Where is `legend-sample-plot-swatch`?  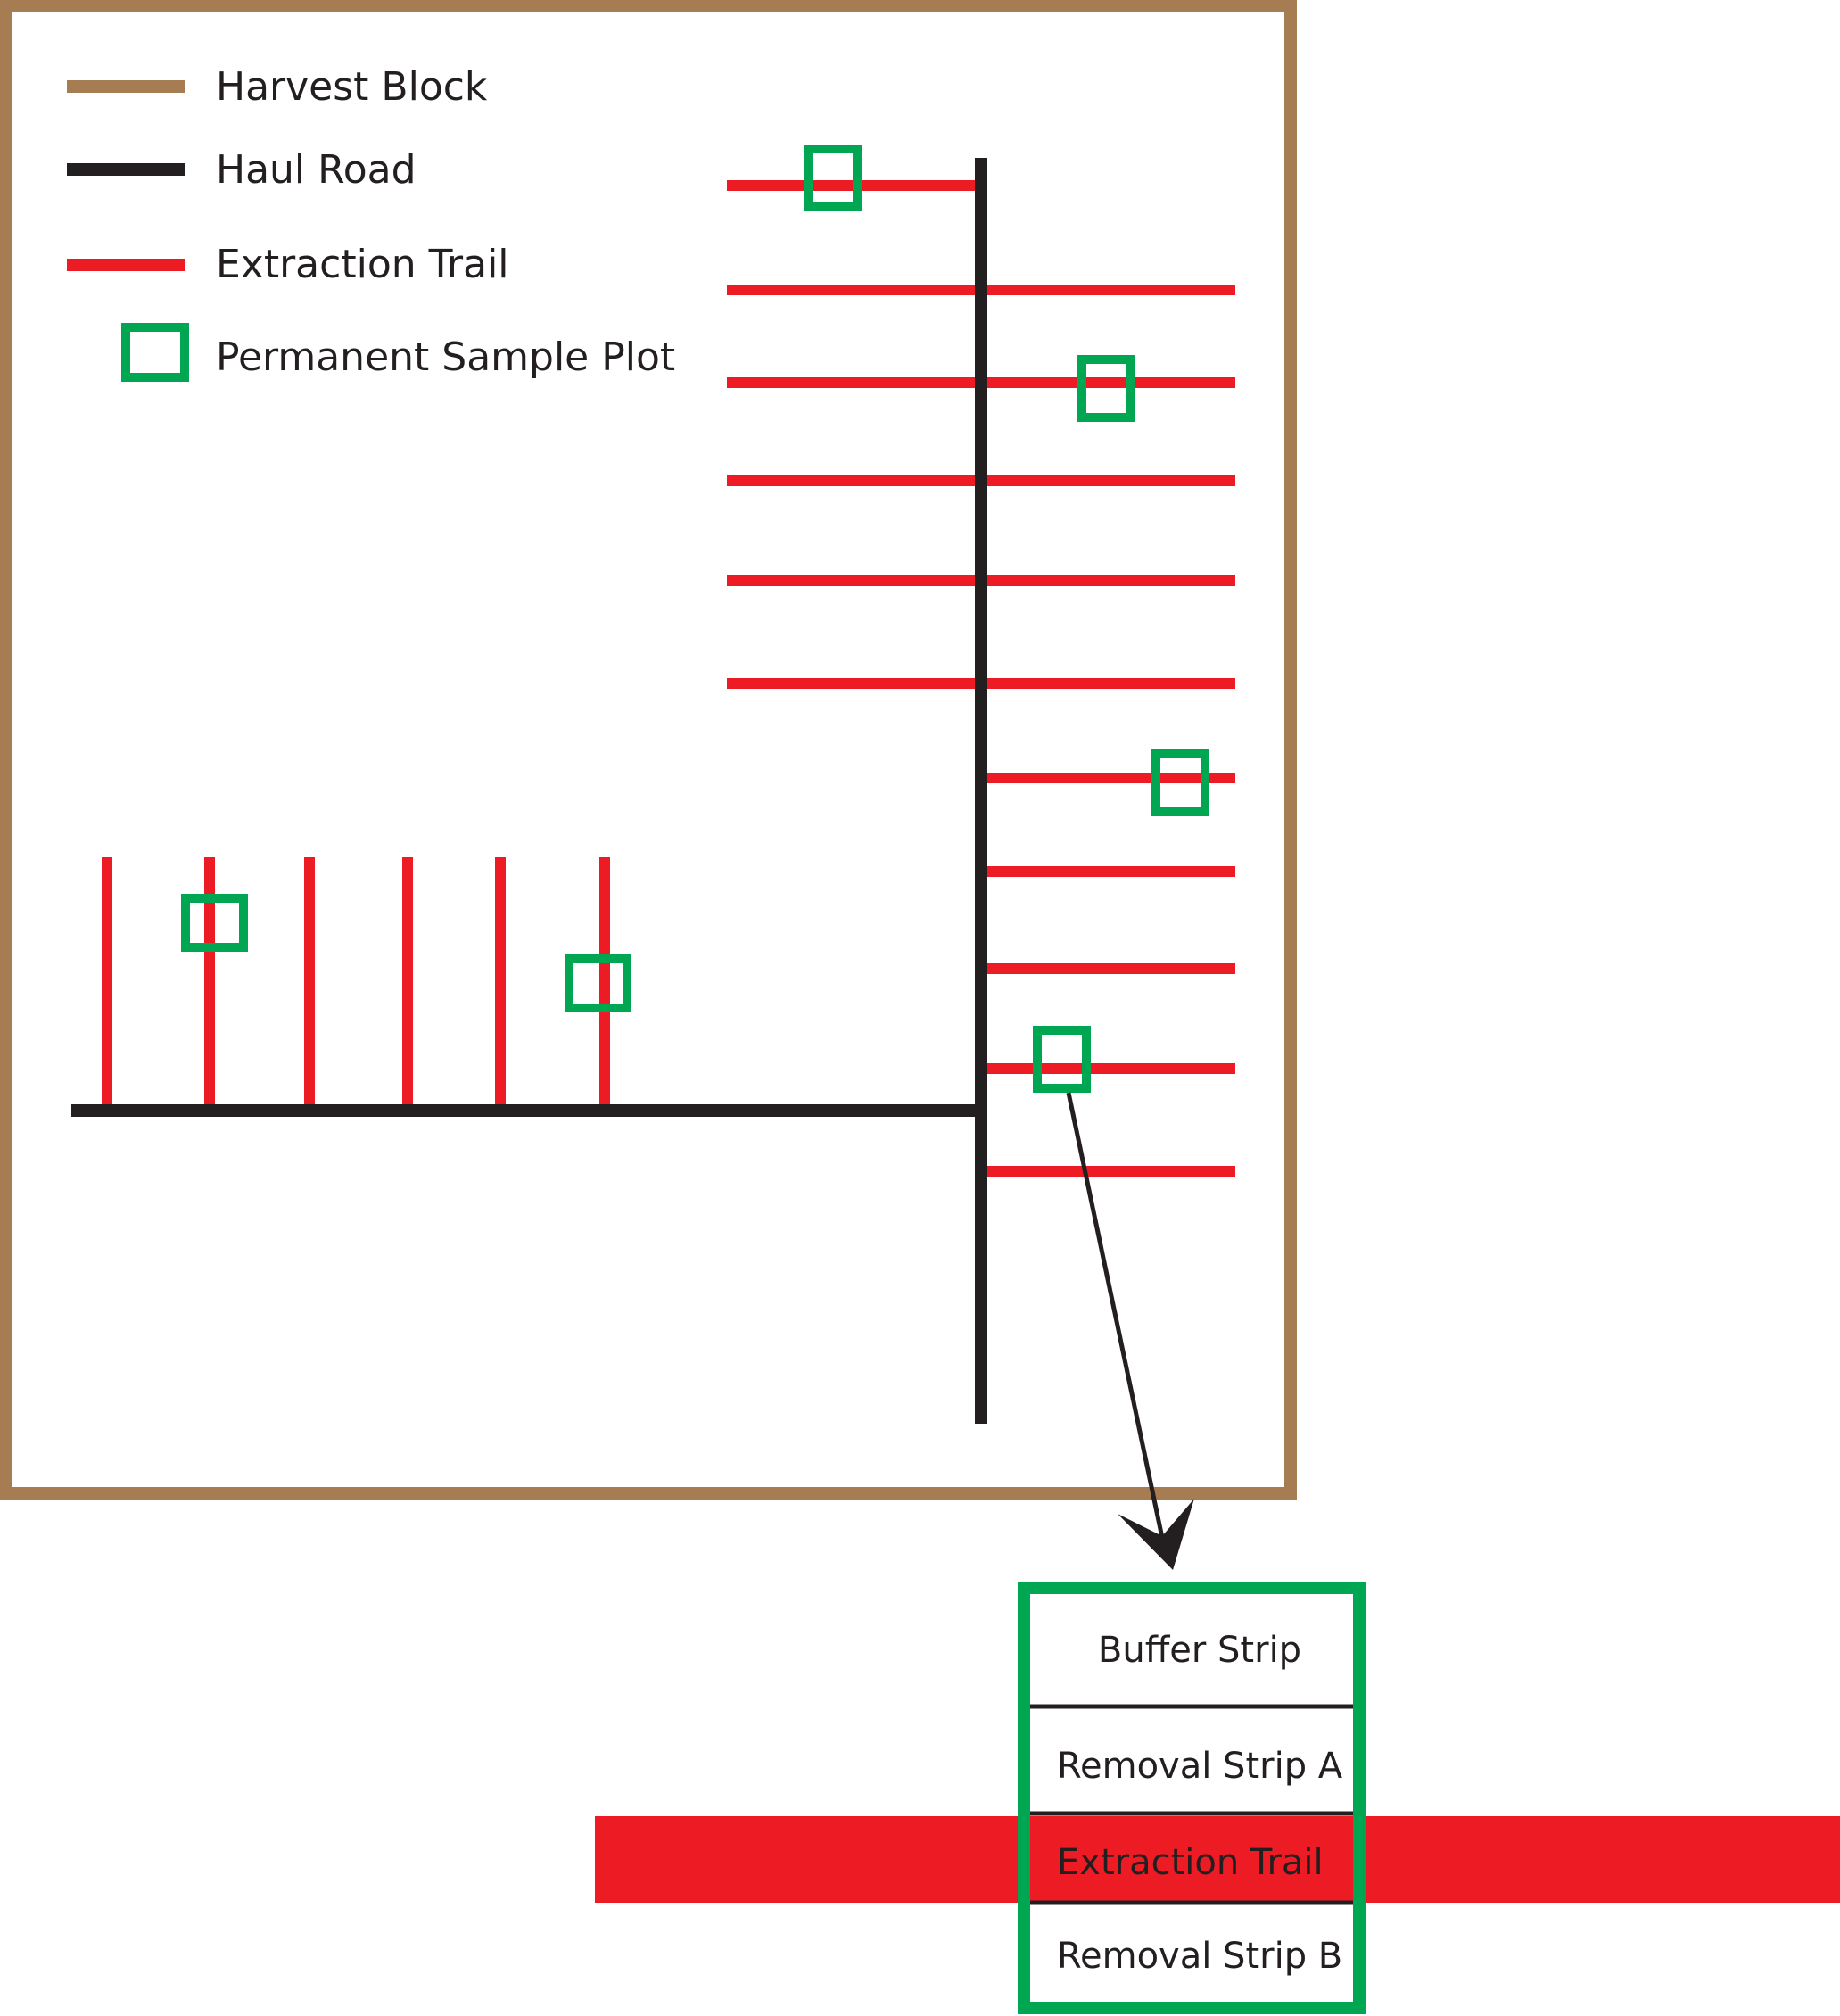
legend-sample-plot-swatch is located at coordinates (155, 352).